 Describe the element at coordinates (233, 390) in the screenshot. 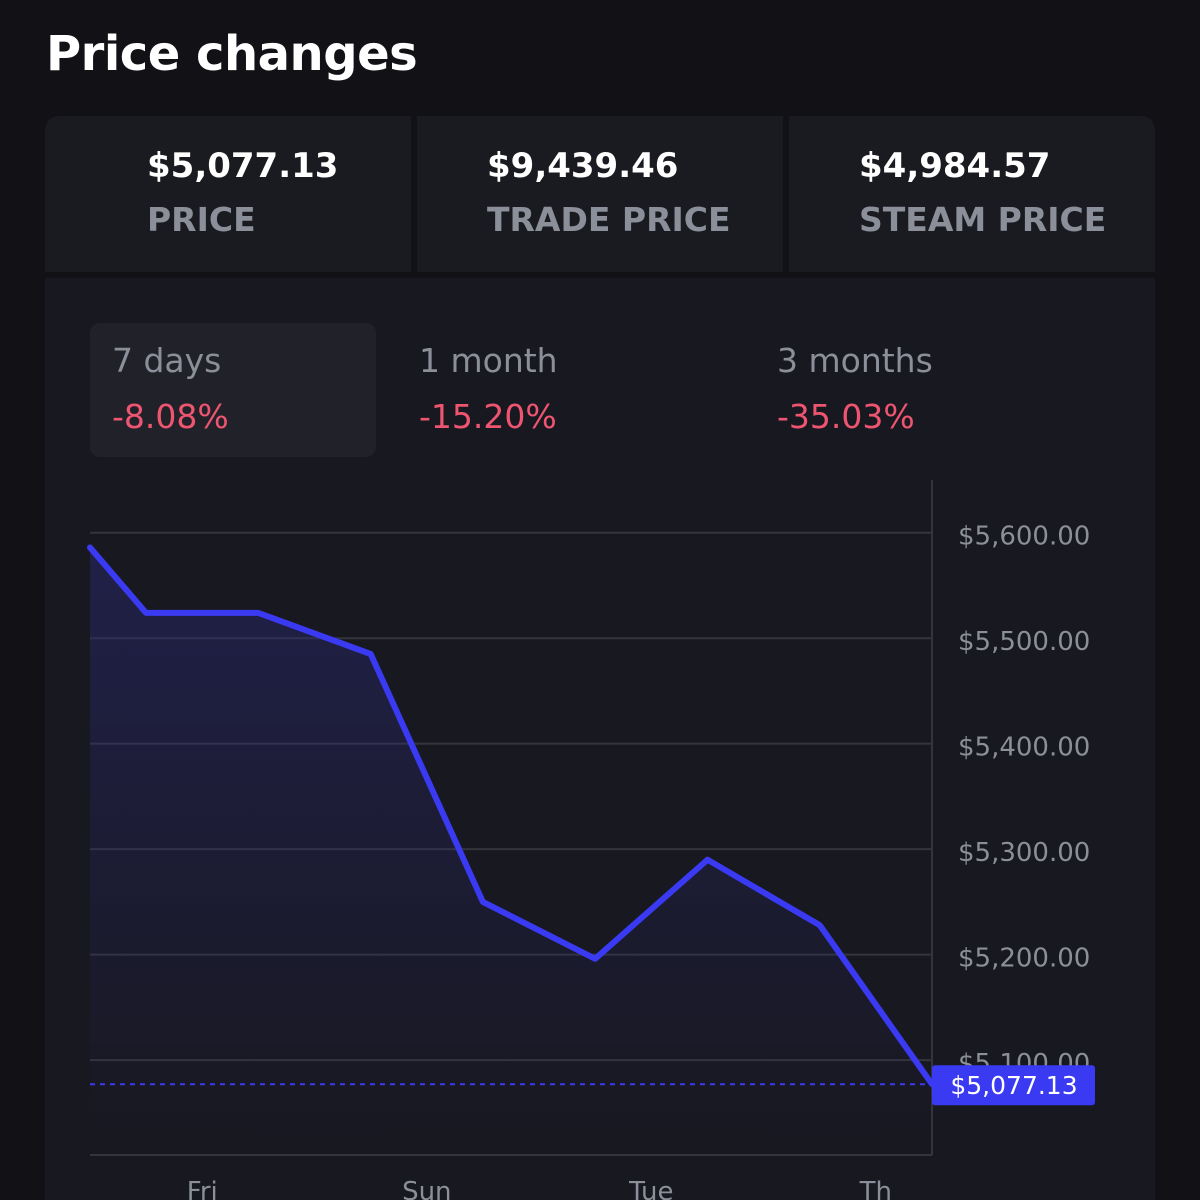

I see `tab-7-days: 7 days -8.08%` at that location.